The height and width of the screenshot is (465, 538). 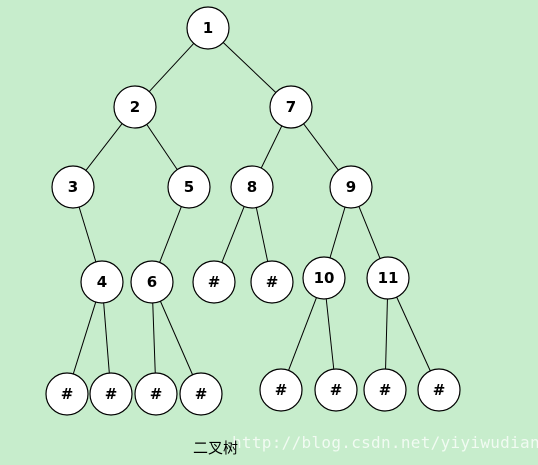 I want to click on tree-node-h1: #, so click(x=214, y=282).